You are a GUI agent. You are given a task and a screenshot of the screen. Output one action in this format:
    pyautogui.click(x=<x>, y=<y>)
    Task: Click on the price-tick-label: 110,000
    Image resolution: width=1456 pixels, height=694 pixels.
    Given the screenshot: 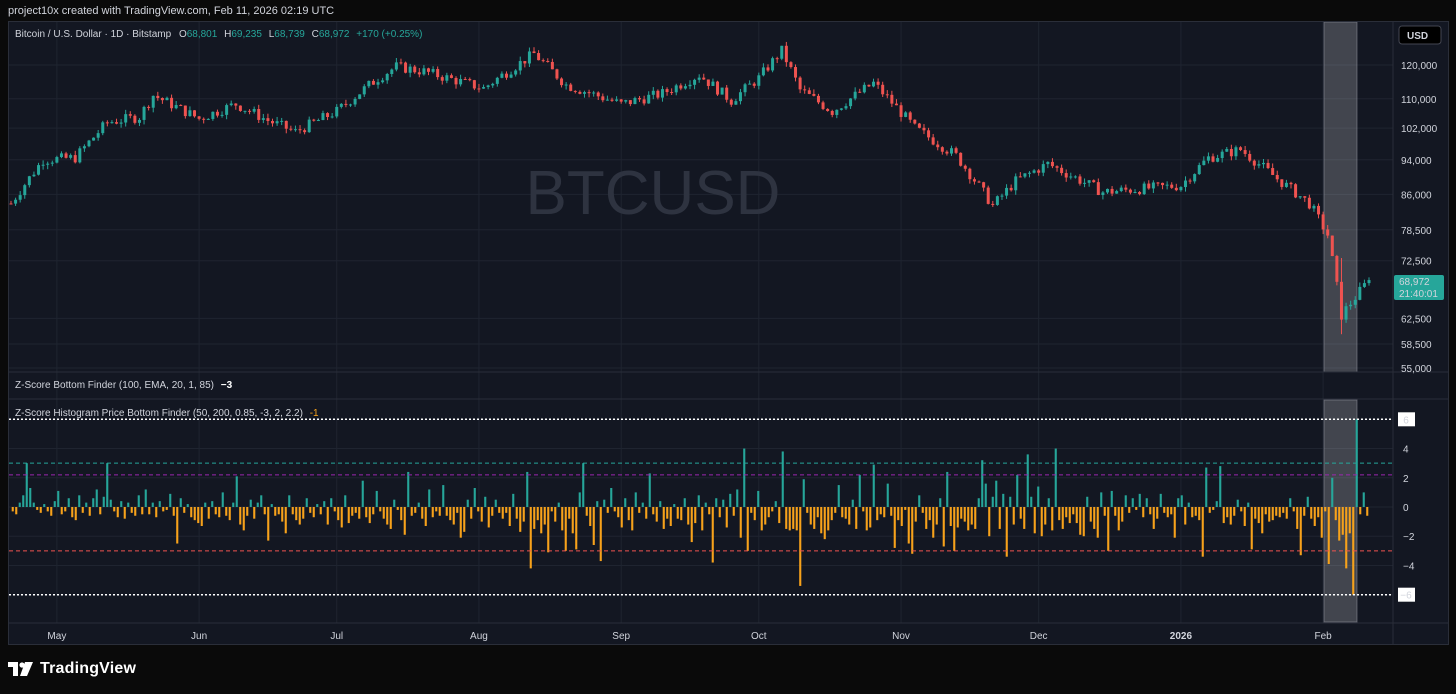 What is the action you would take?
    pyautogui.click(x=1419, y=100)
    